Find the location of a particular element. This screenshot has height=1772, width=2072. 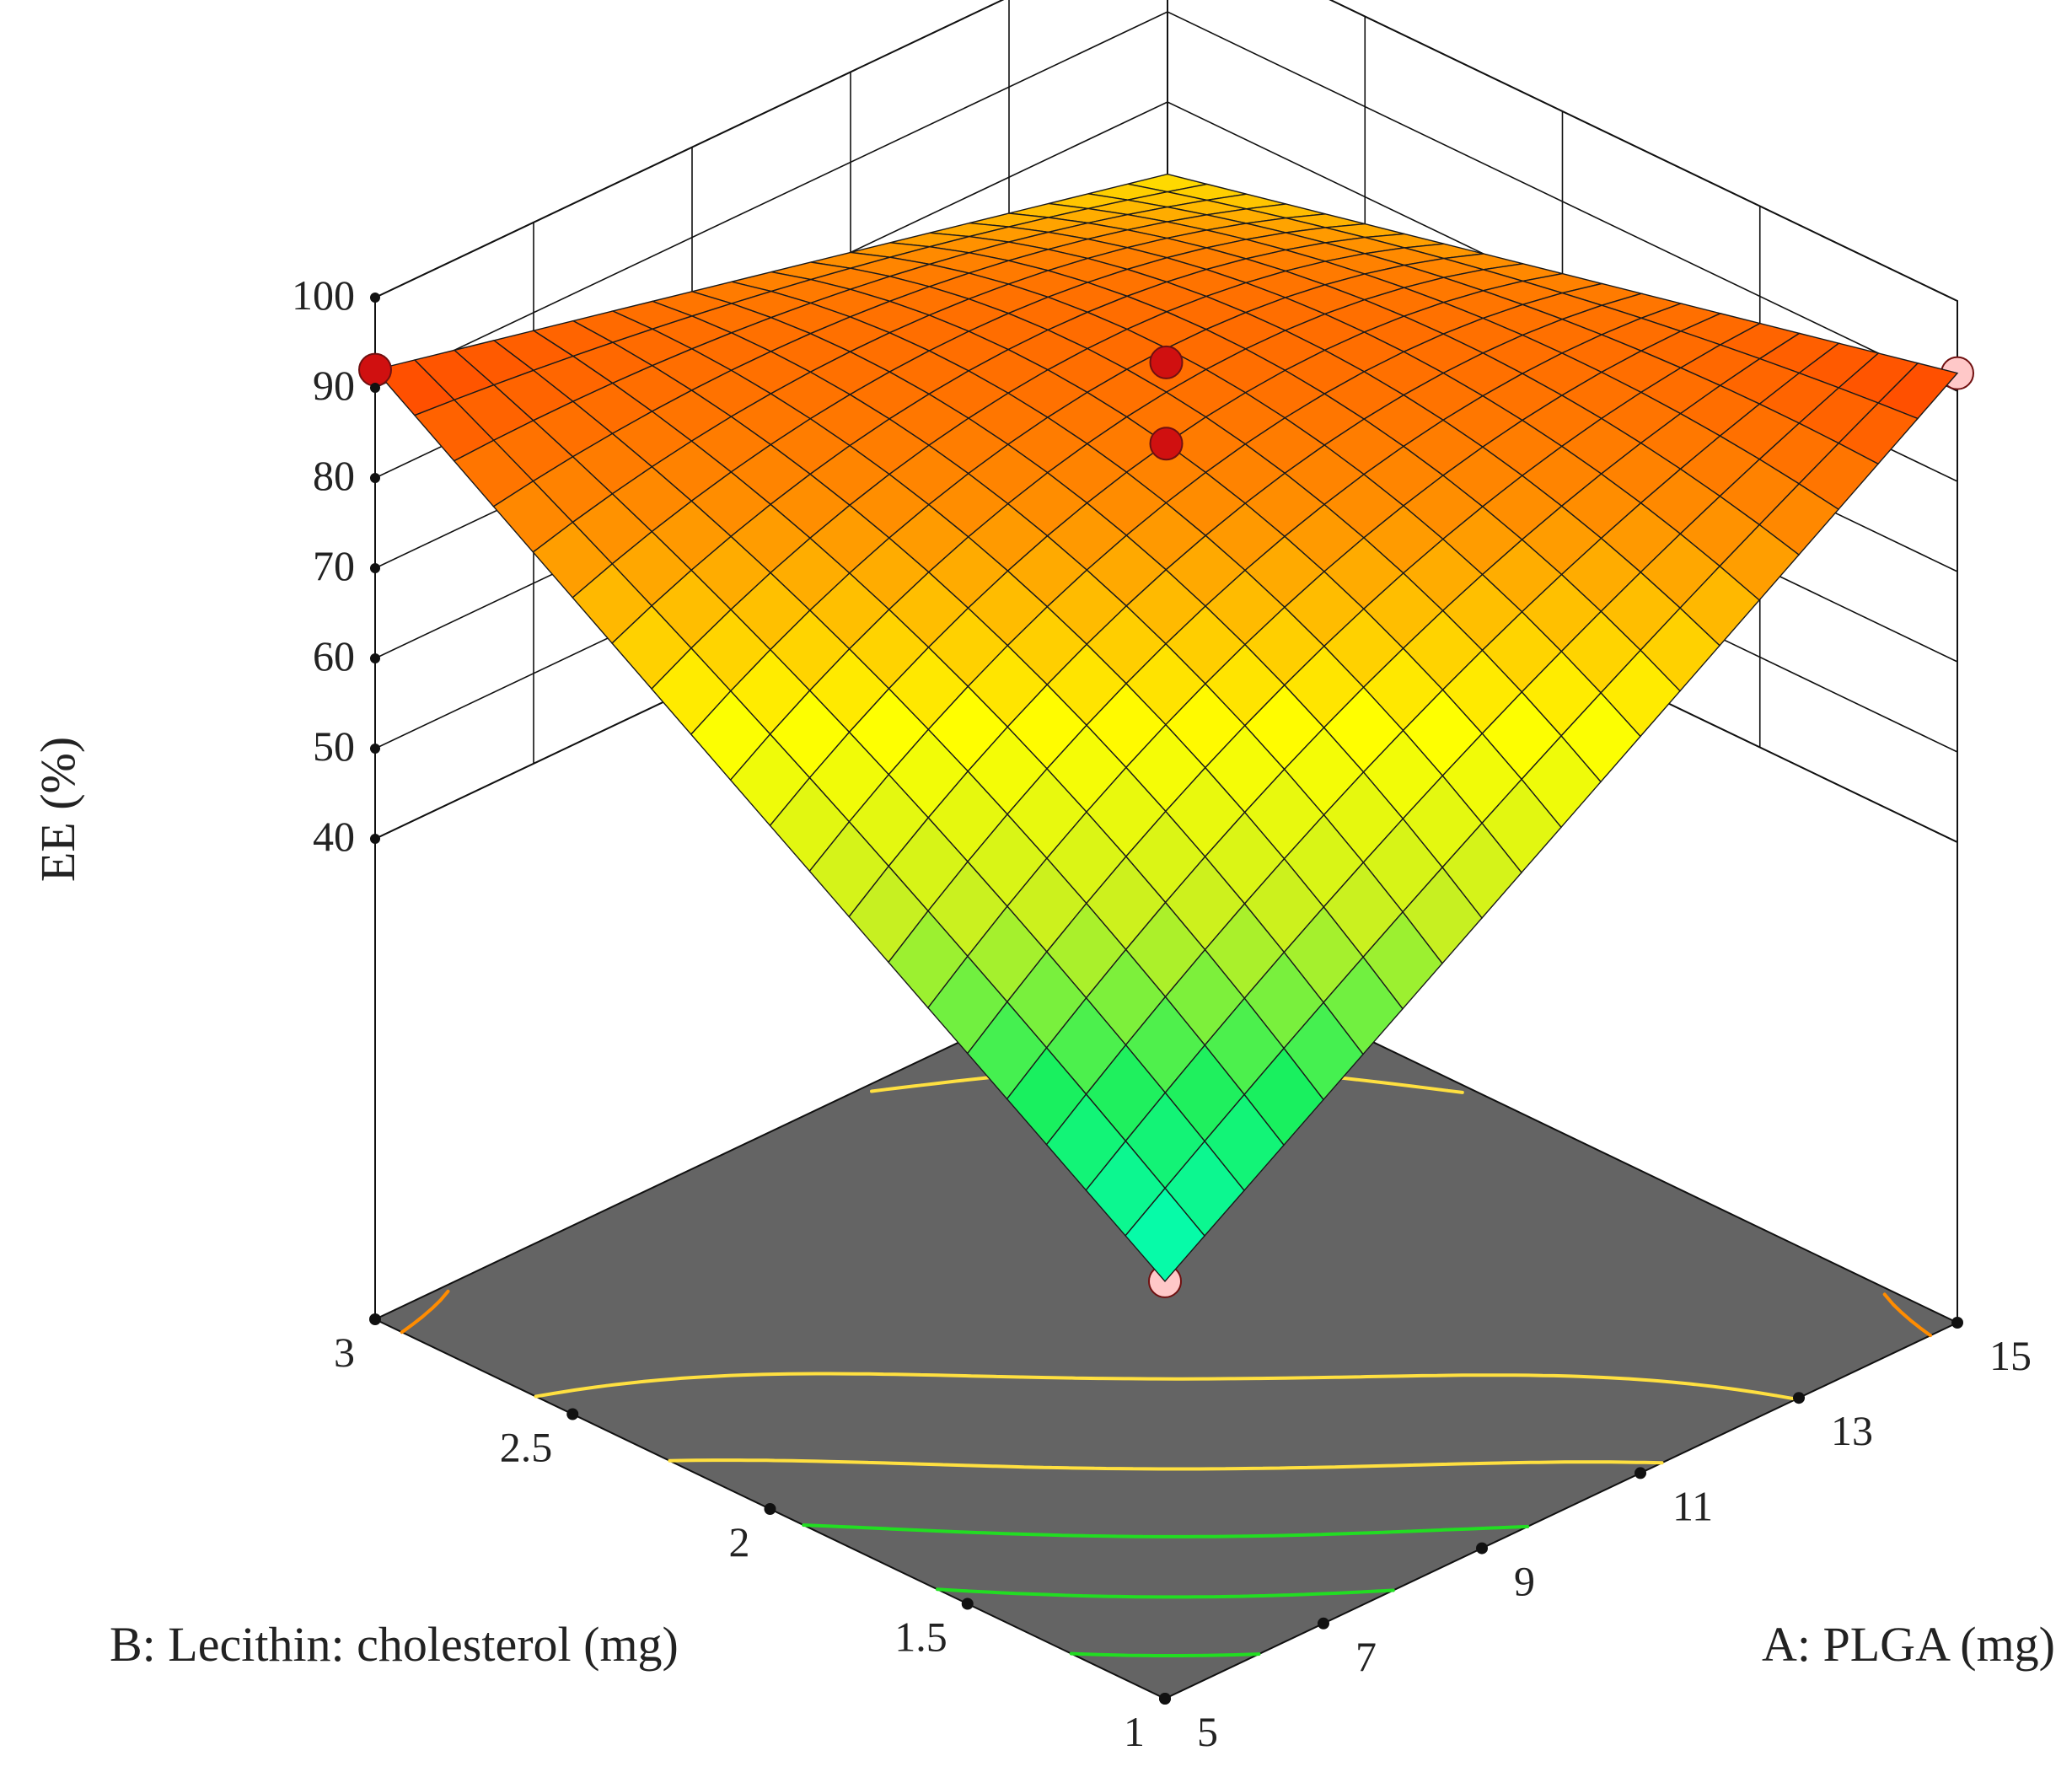

z-tick-label: 60 is located at coordinates (334, 655).